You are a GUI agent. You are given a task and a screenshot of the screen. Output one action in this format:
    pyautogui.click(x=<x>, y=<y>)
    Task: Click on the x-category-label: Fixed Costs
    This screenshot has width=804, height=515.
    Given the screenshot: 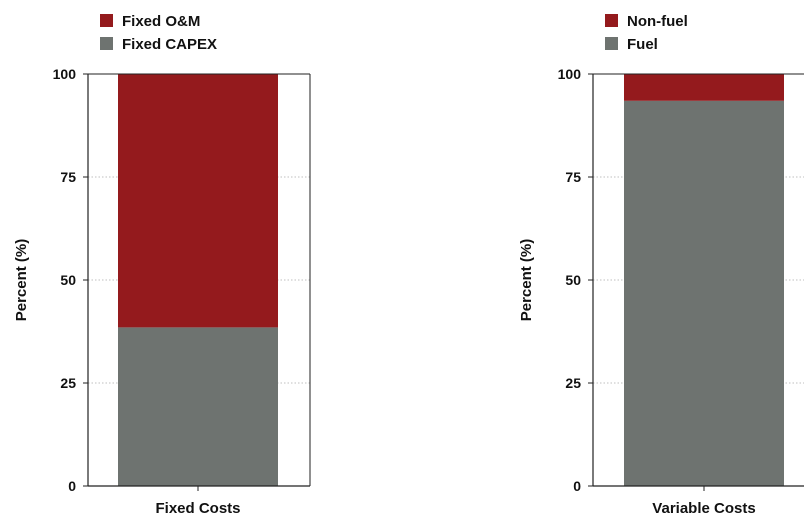 What is the action you would take?
    pyautogui.click(x=197, y=507)
    